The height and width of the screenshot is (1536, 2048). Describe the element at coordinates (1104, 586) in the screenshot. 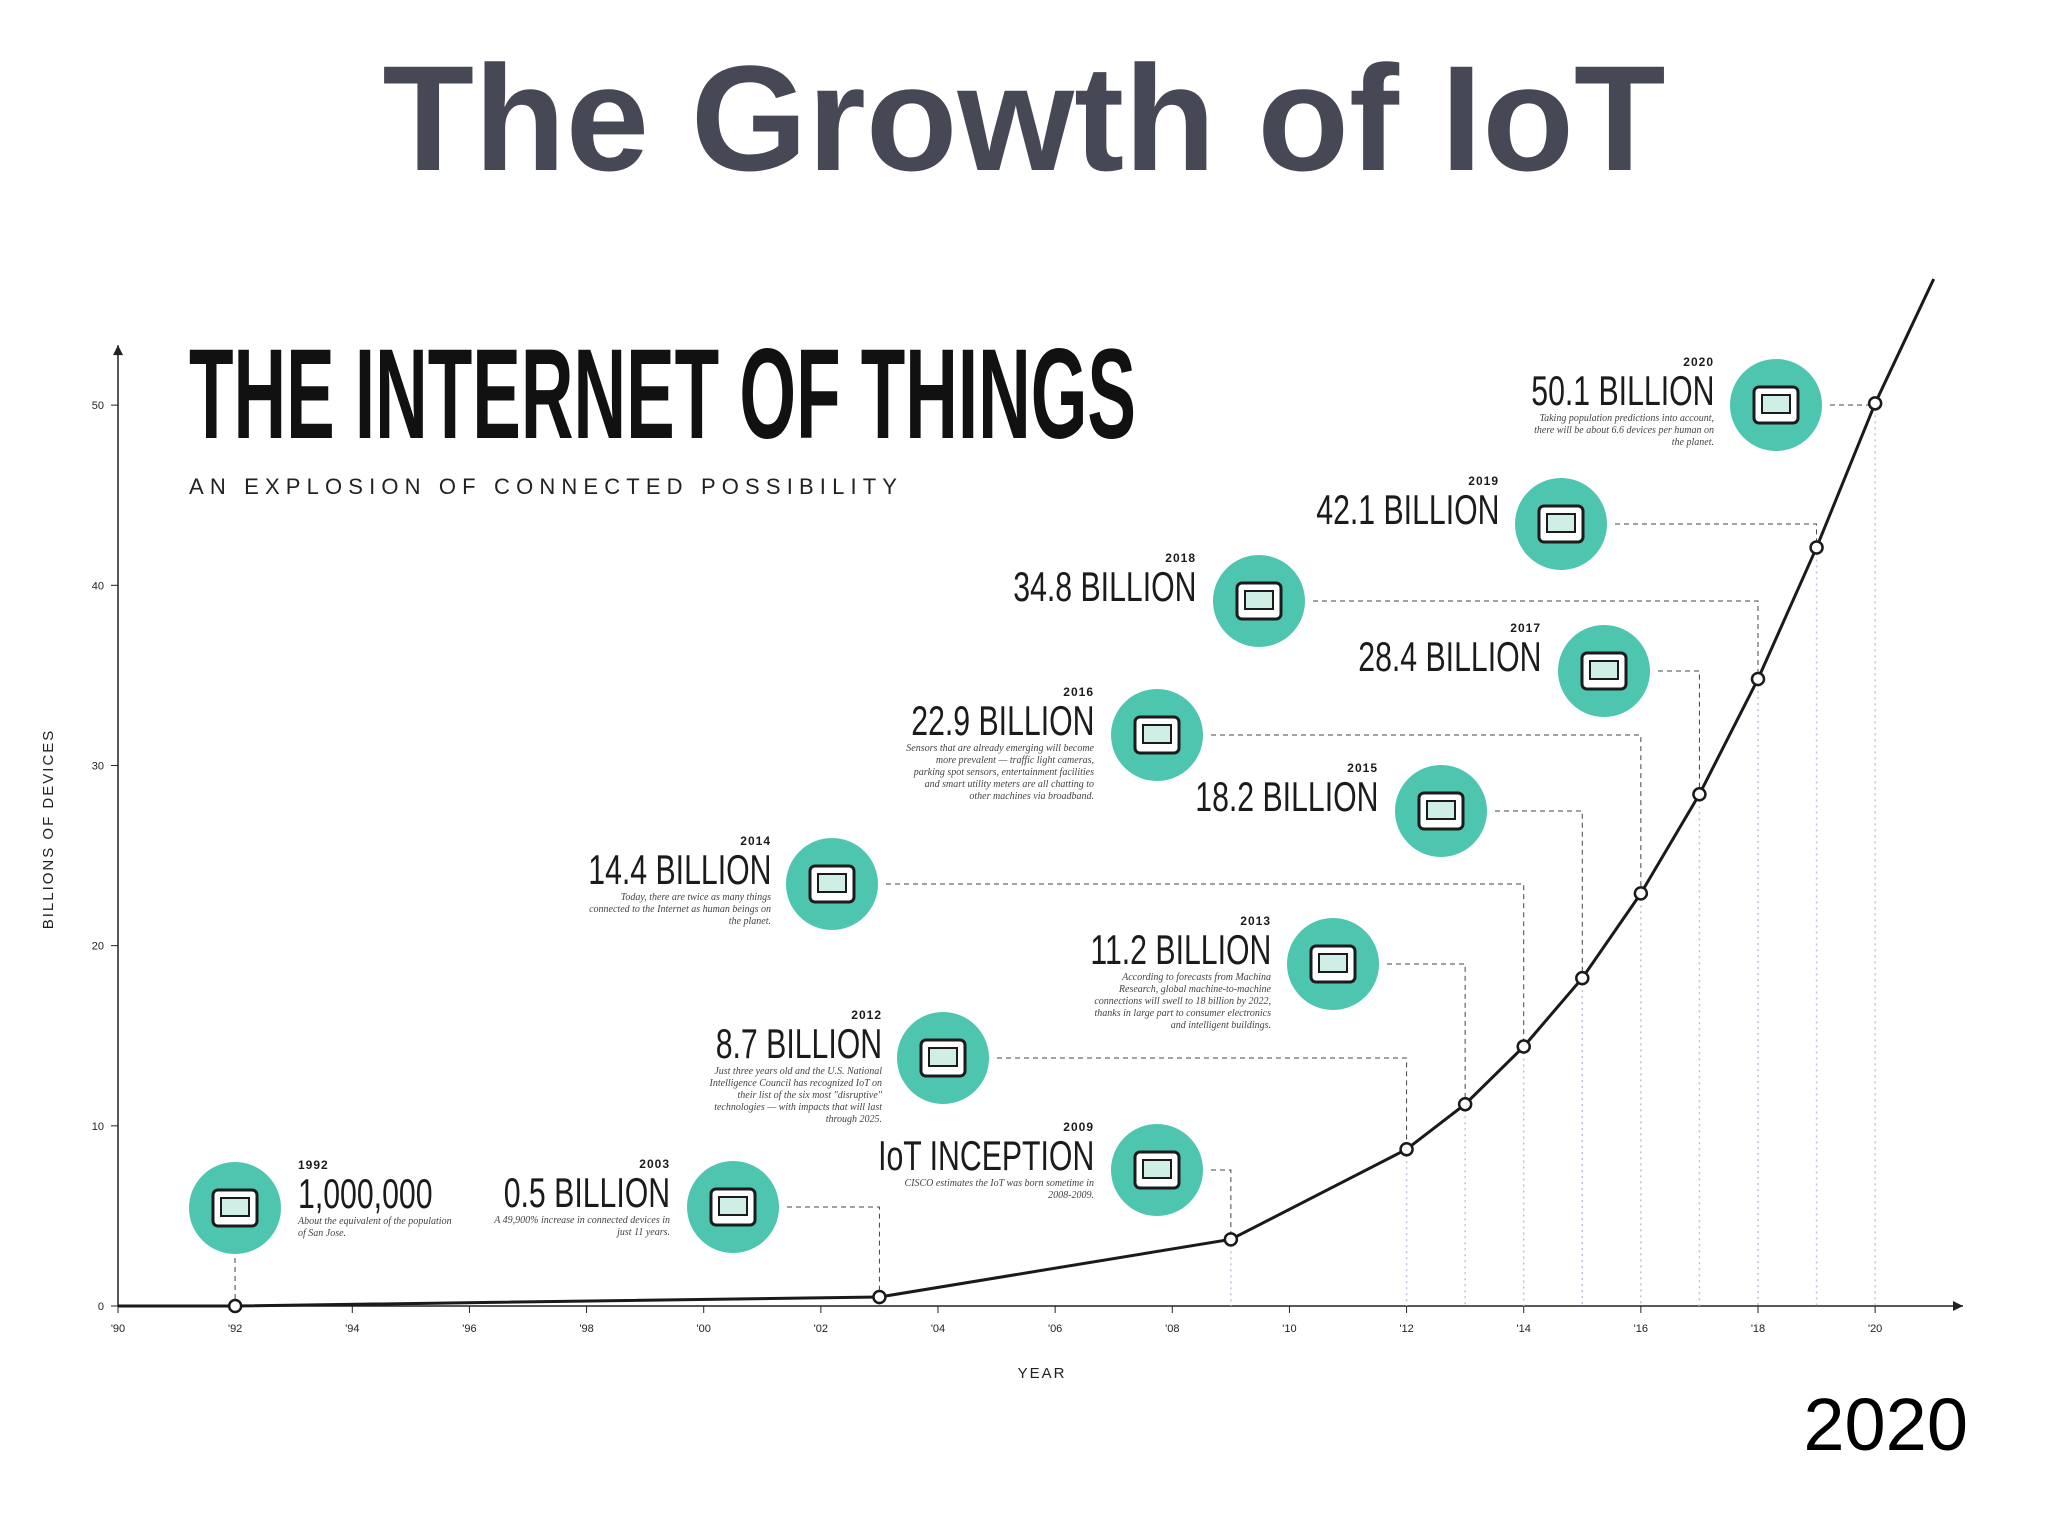

I see `annotation-label: 34.8 BILLION` at that location.